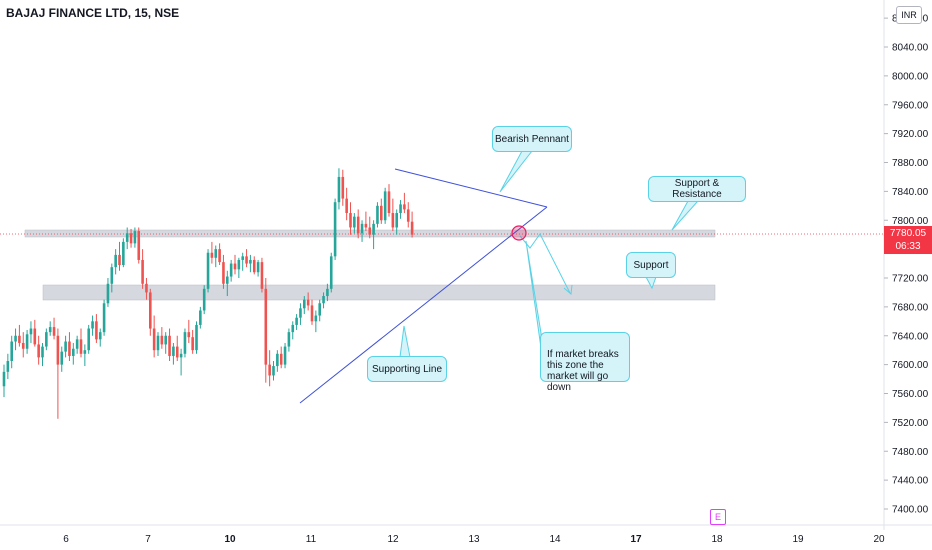 The height and width of the screenshot is (550, 932). I want to click on x-tick-label: 20, so click(879, 539).